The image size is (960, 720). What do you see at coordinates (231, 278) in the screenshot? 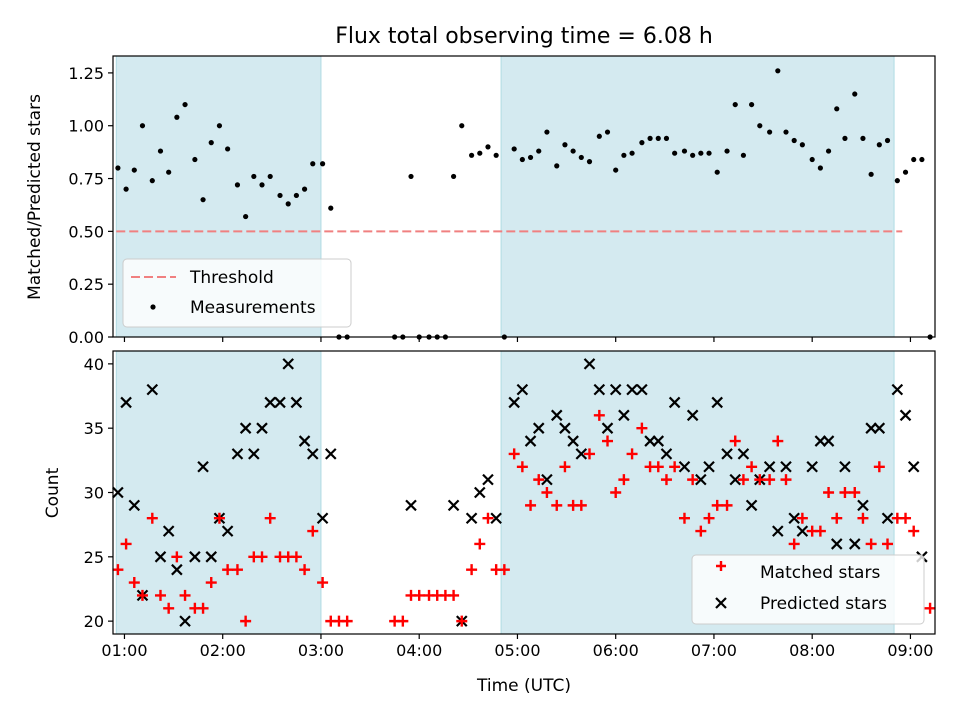
I see `legend-threshold-label: Threshold` at bounding box center [231, 278].